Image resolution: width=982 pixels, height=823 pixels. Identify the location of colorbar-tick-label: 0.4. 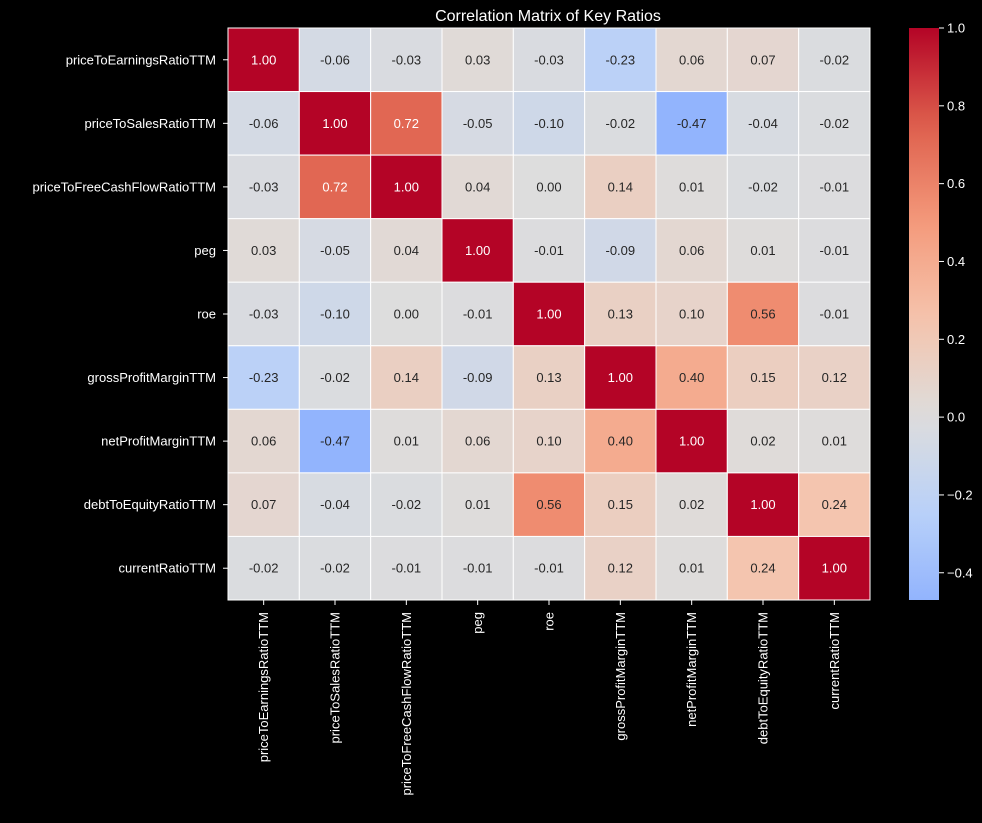
(956, 261).